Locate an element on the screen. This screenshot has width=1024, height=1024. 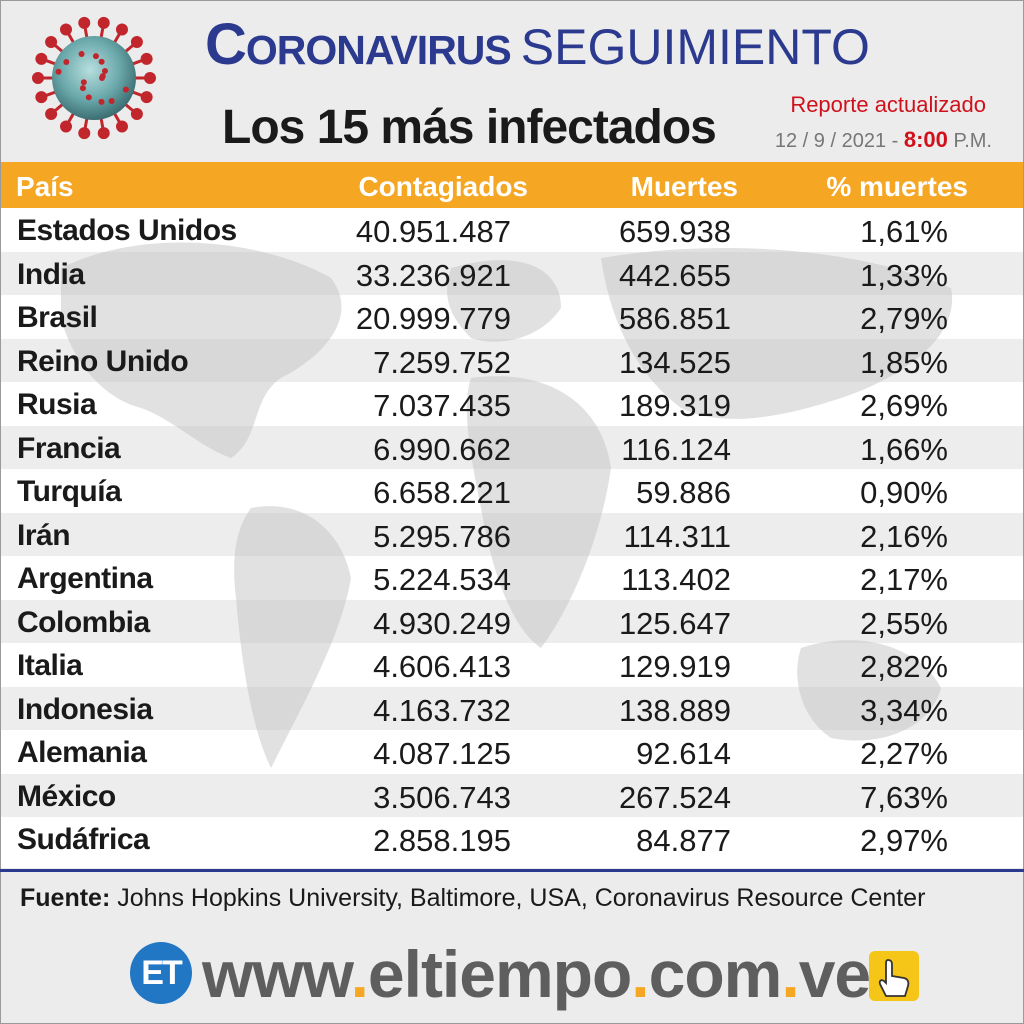
table-cell-deaths: 138.889 is located at coordinates (674, 710).